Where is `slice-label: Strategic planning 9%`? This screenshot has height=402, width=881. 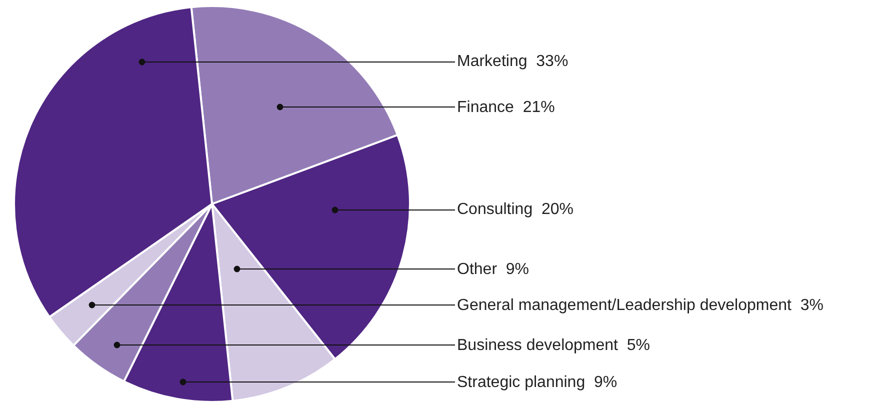
slice-label: Strategic planning 9% is located at coordinates (537, 382).